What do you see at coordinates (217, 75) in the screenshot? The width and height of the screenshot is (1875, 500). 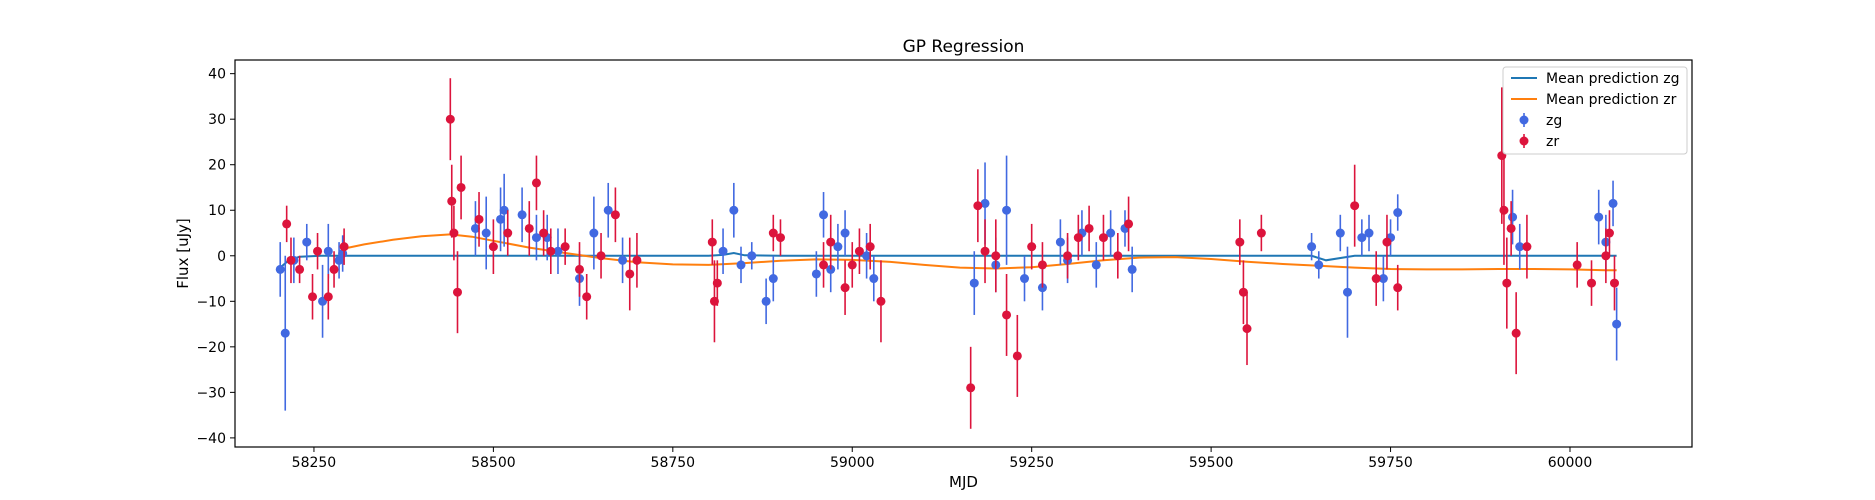 I see `y-tick-label: 40` at bounding box center [217, 75].